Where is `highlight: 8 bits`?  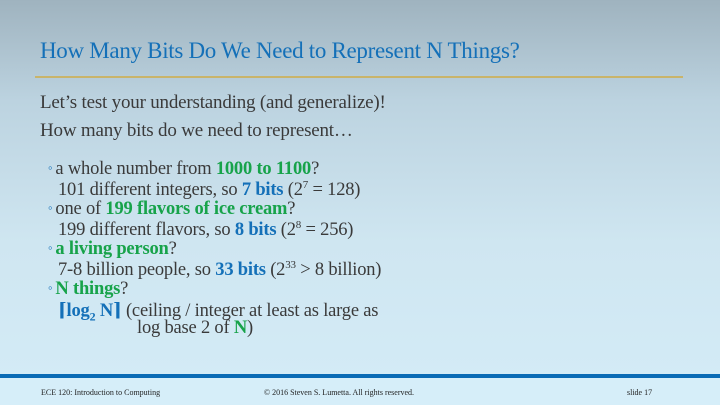 highlight: 8 bits is located at coordinates (255, 230).